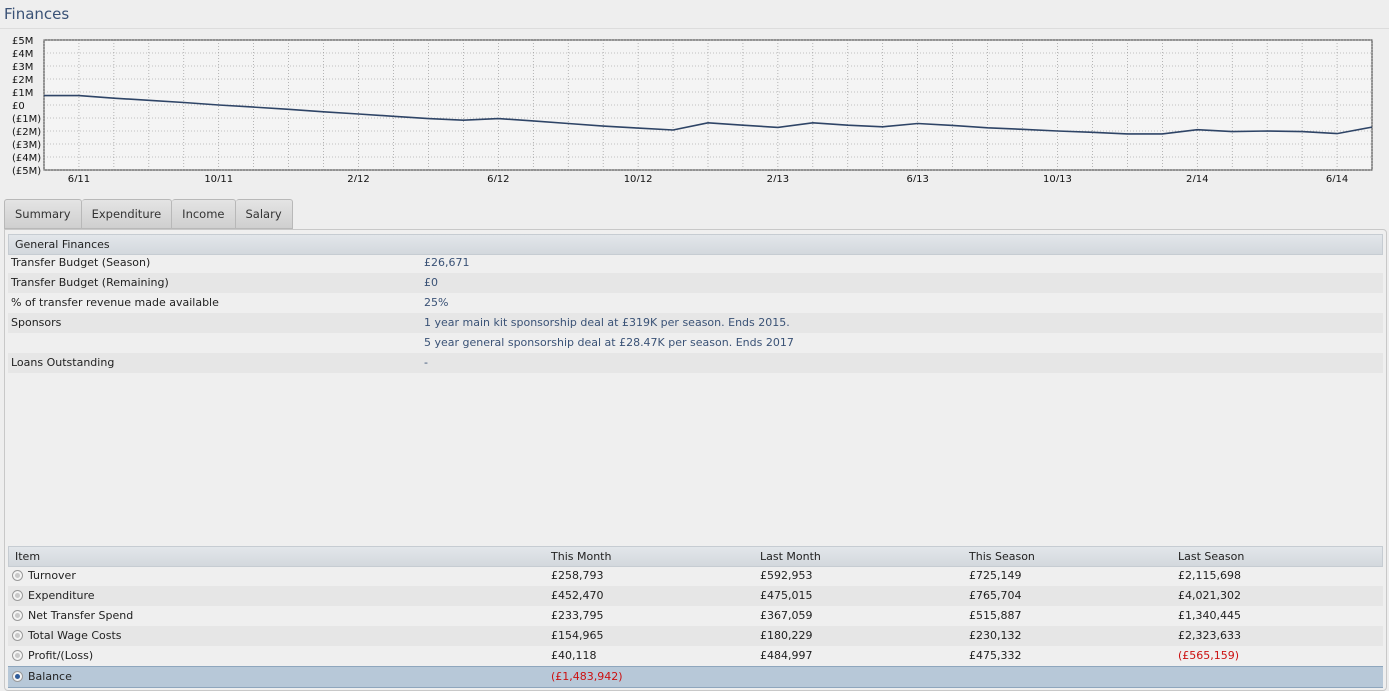  What do you see at coordinates (1197, 178) in the screenshot?
I see `chart-x-tick-label: 2/14` at bounding box center [1197, 178].